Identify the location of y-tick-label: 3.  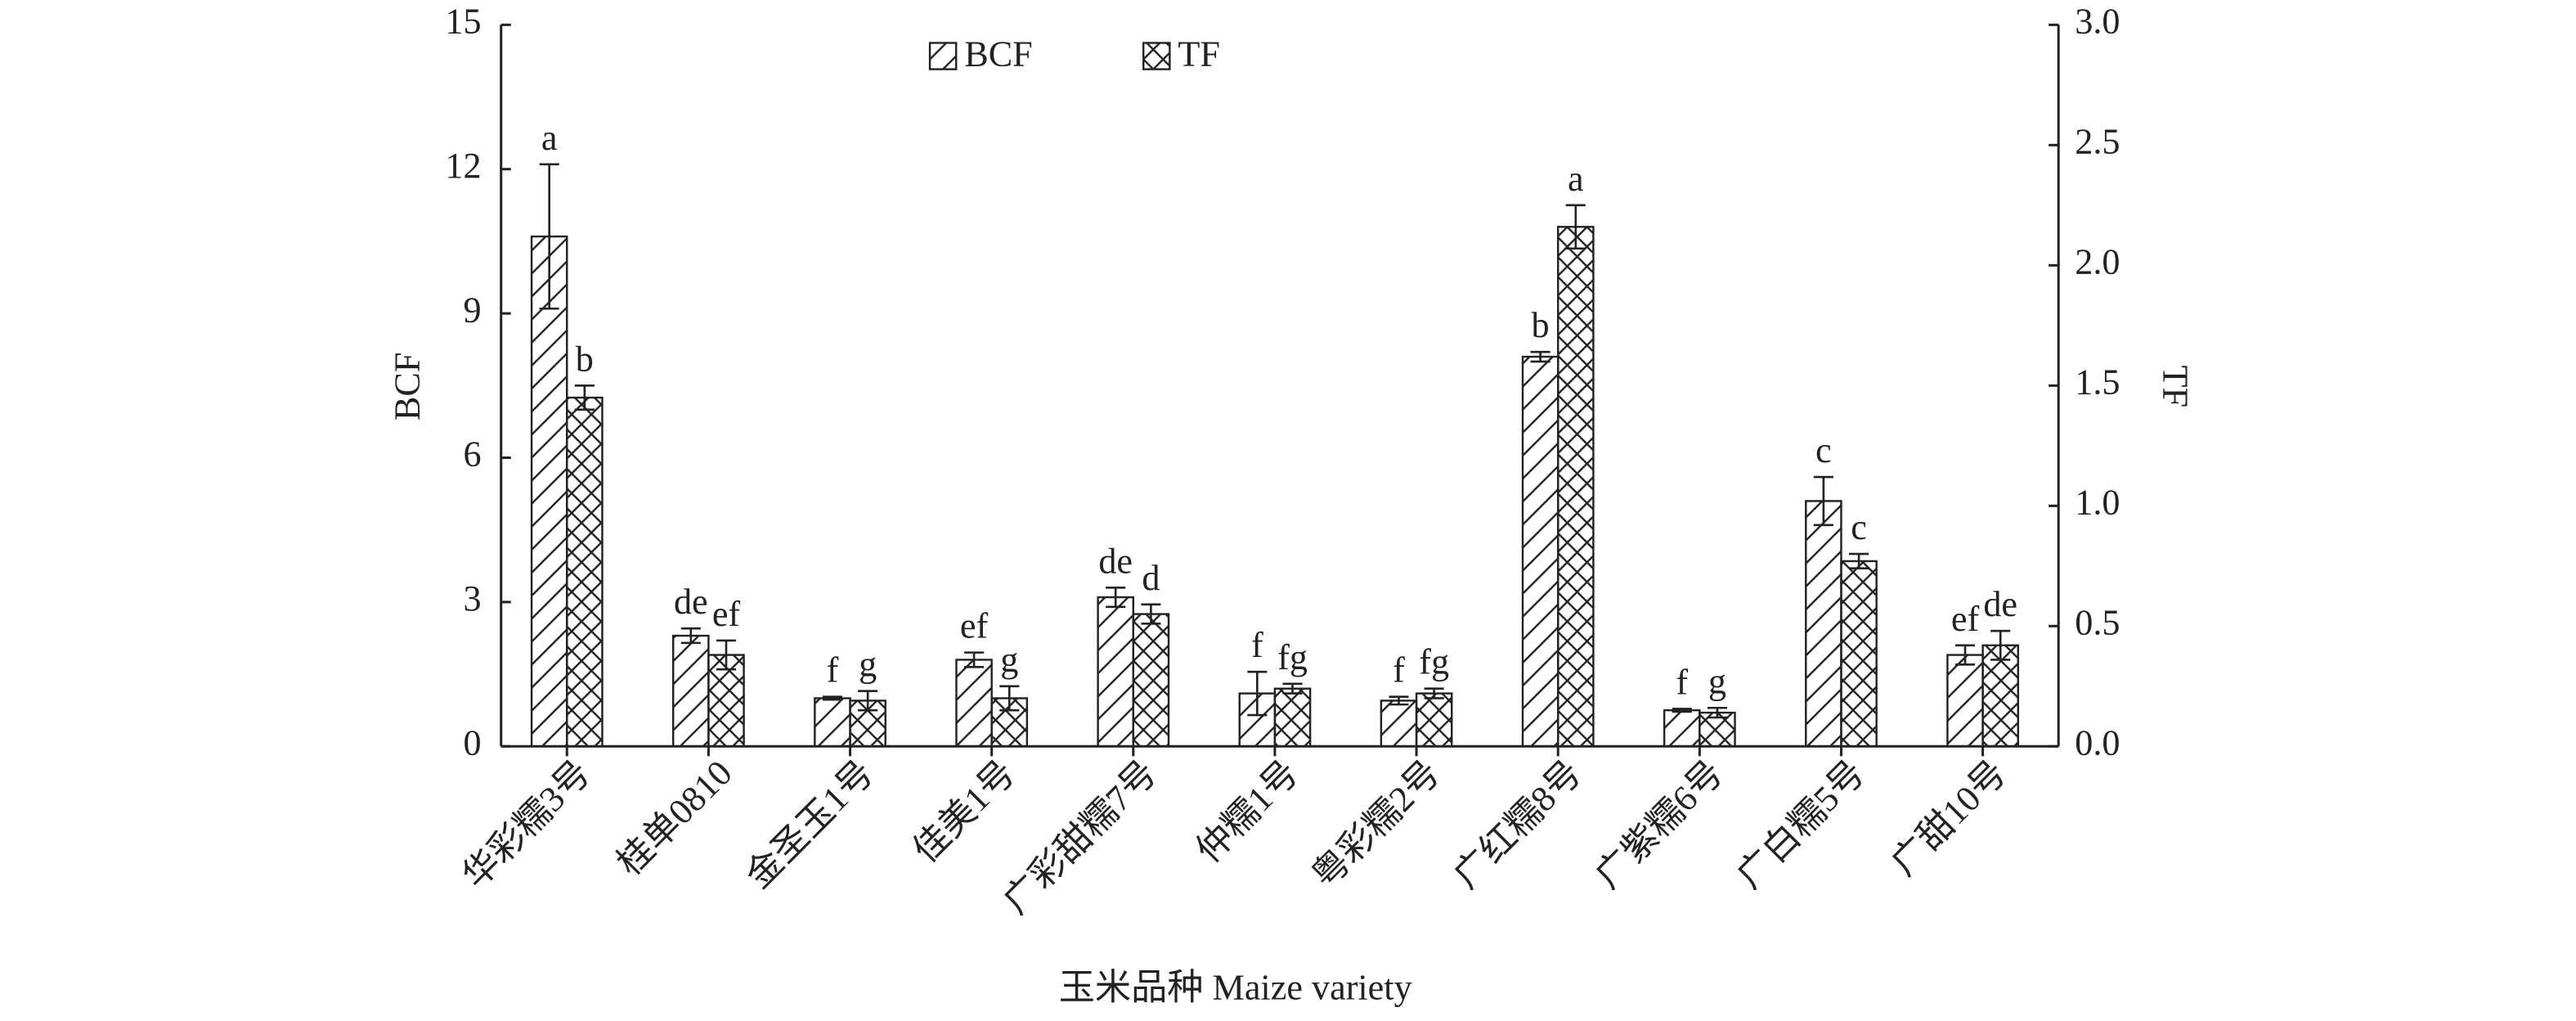
(473, 598).